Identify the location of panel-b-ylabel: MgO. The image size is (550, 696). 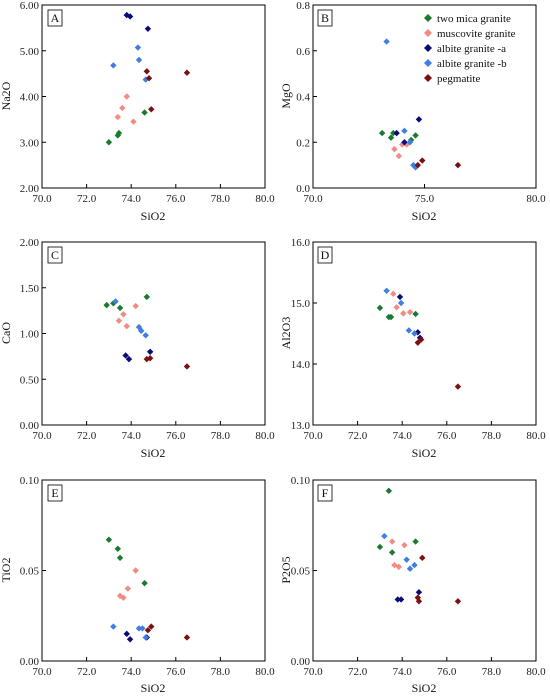
(286, 96).